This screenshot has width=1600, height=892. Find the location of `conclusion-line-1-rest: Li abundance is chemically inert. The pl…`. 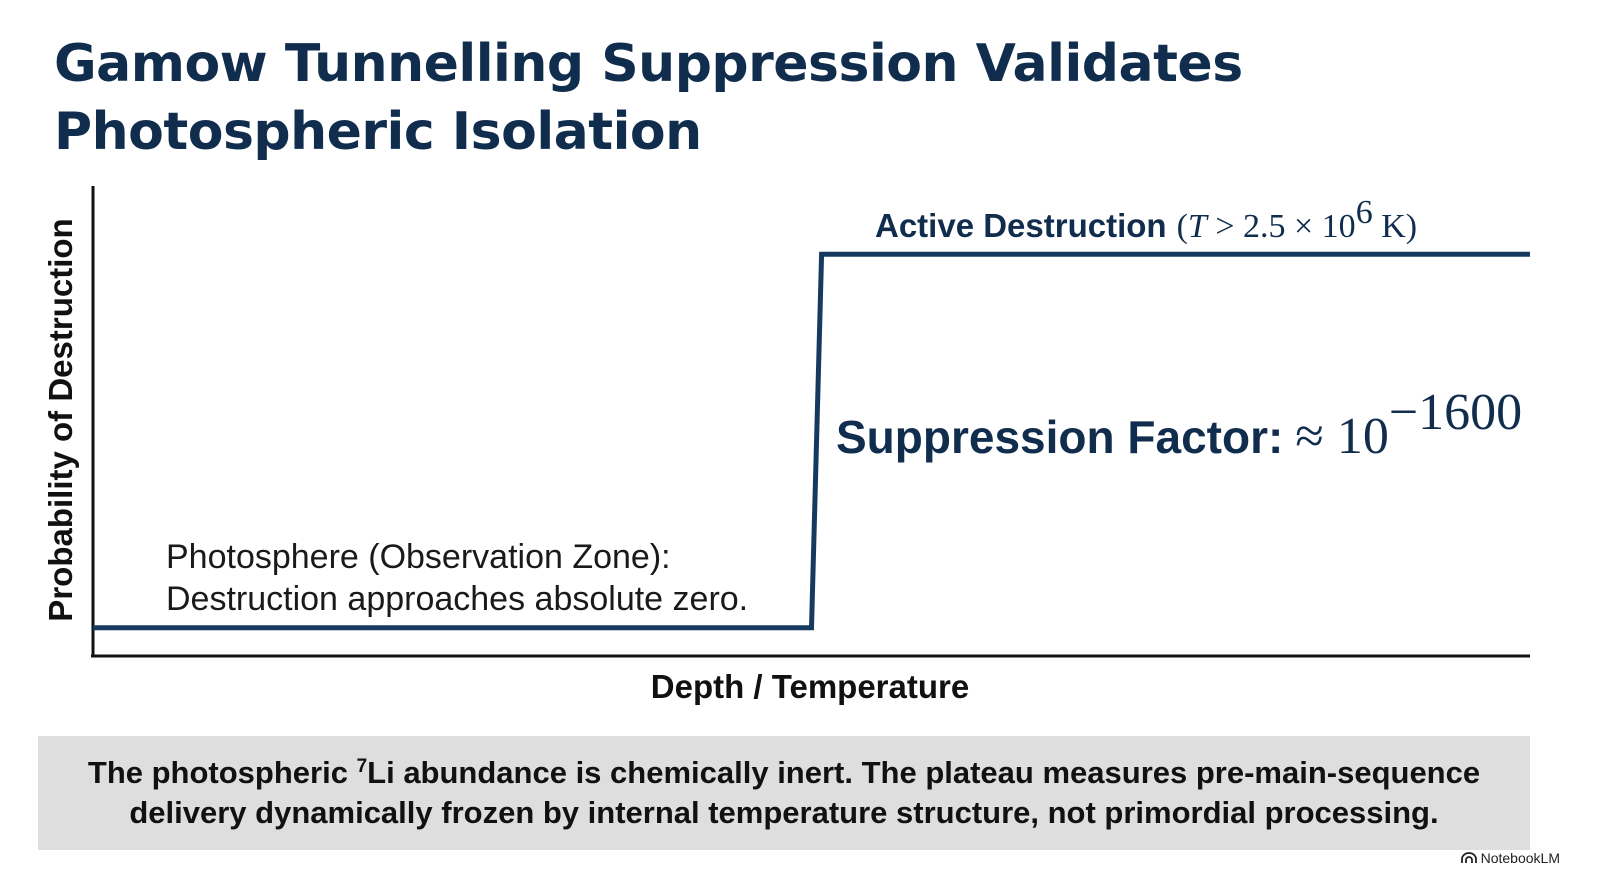

conclusion-line-1-rest: Li abundance is chemically inert. The pl… is located at coordinates (924, 772).